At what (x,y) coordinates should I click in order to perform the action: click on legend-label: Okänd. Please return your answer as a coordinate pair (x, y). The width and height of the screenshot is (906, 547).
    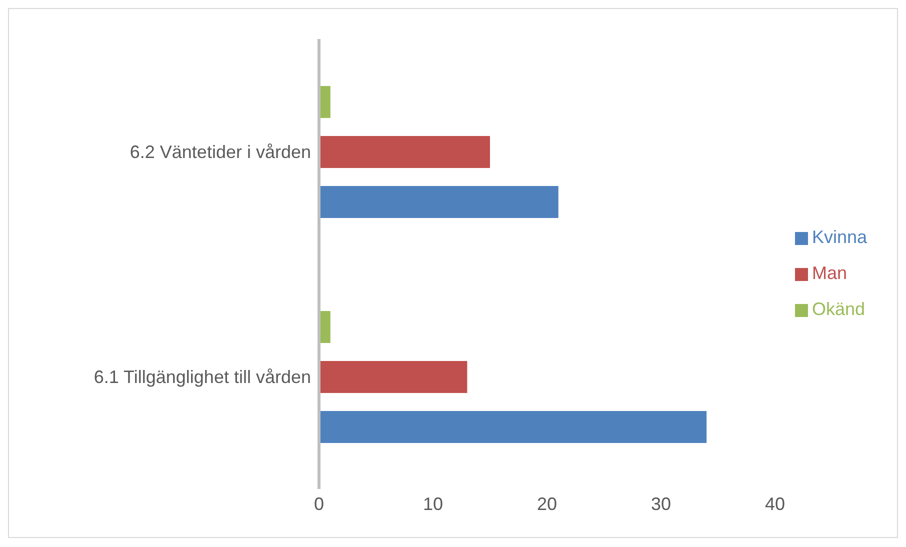
    Looking at the image, I should click on (838, 309).